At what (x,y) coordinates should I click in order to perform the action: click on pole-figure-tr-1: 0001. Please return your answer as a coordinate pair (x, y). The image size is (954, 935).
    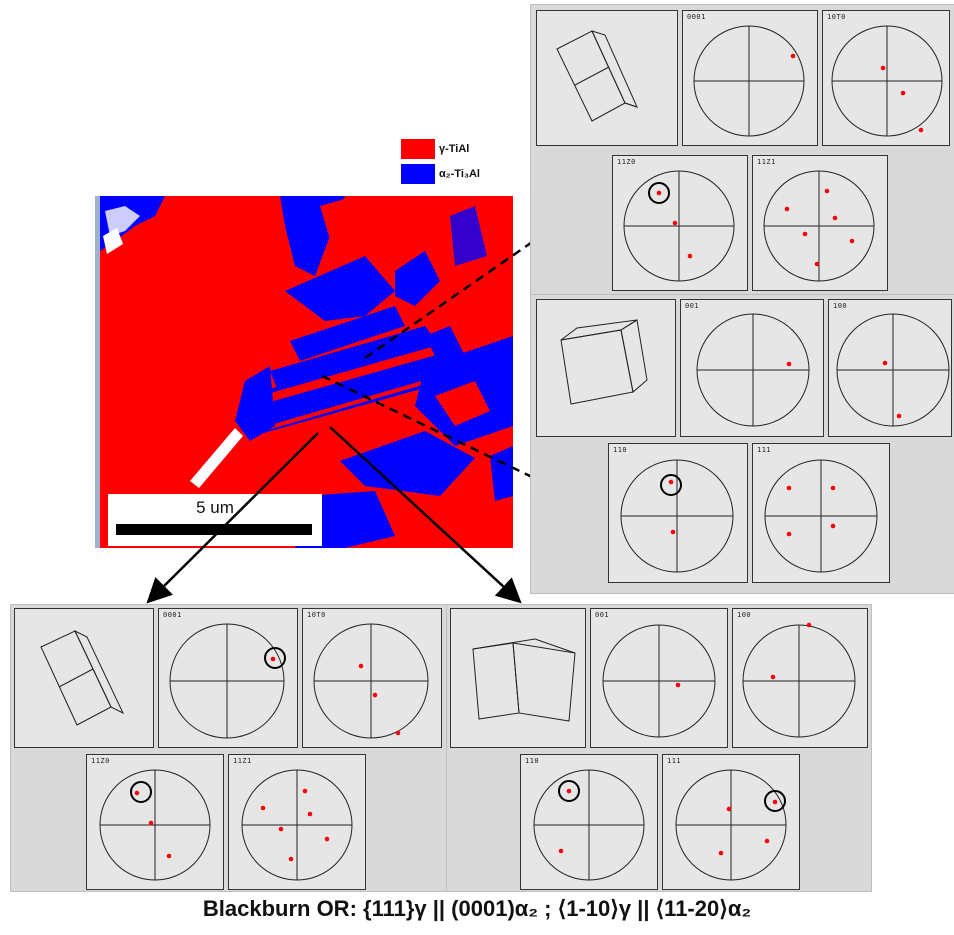
    Looking at the image, I should click on (750, 78).